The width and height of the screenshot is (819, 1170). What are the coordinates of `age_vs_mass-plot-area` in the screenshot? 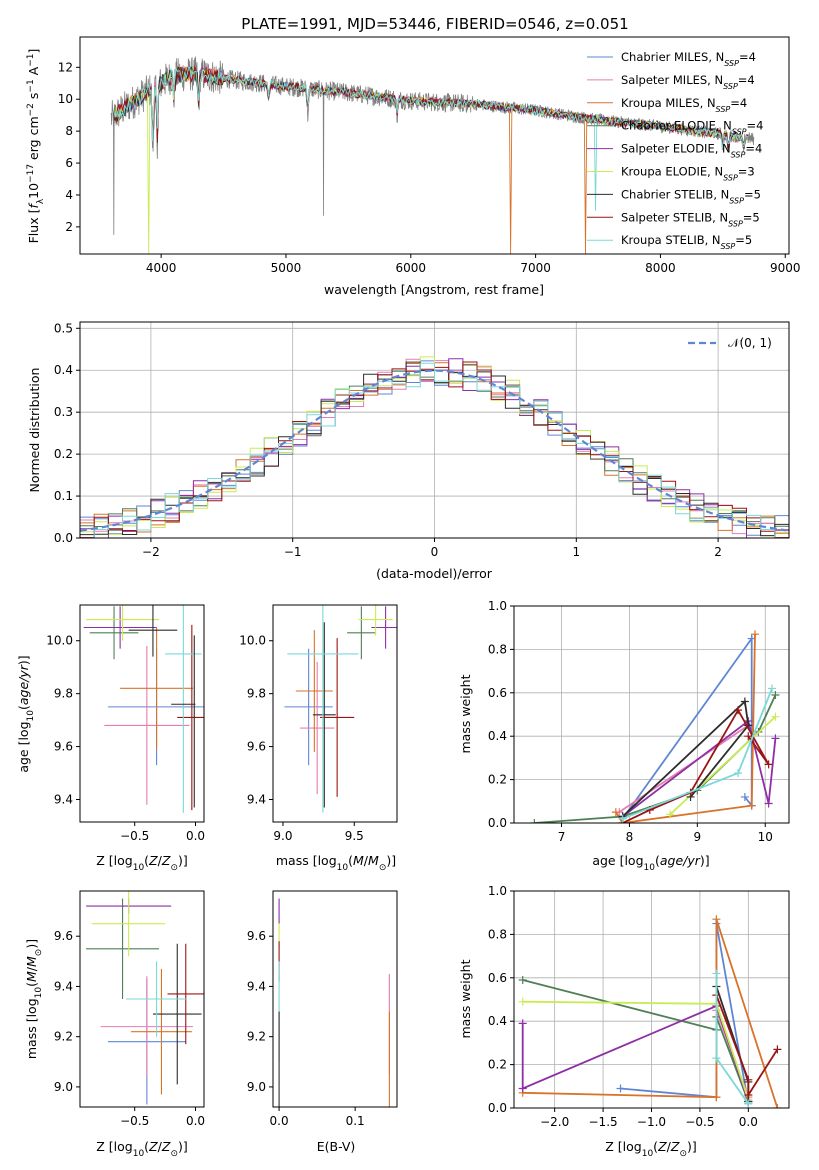 It's located at (340, 709).